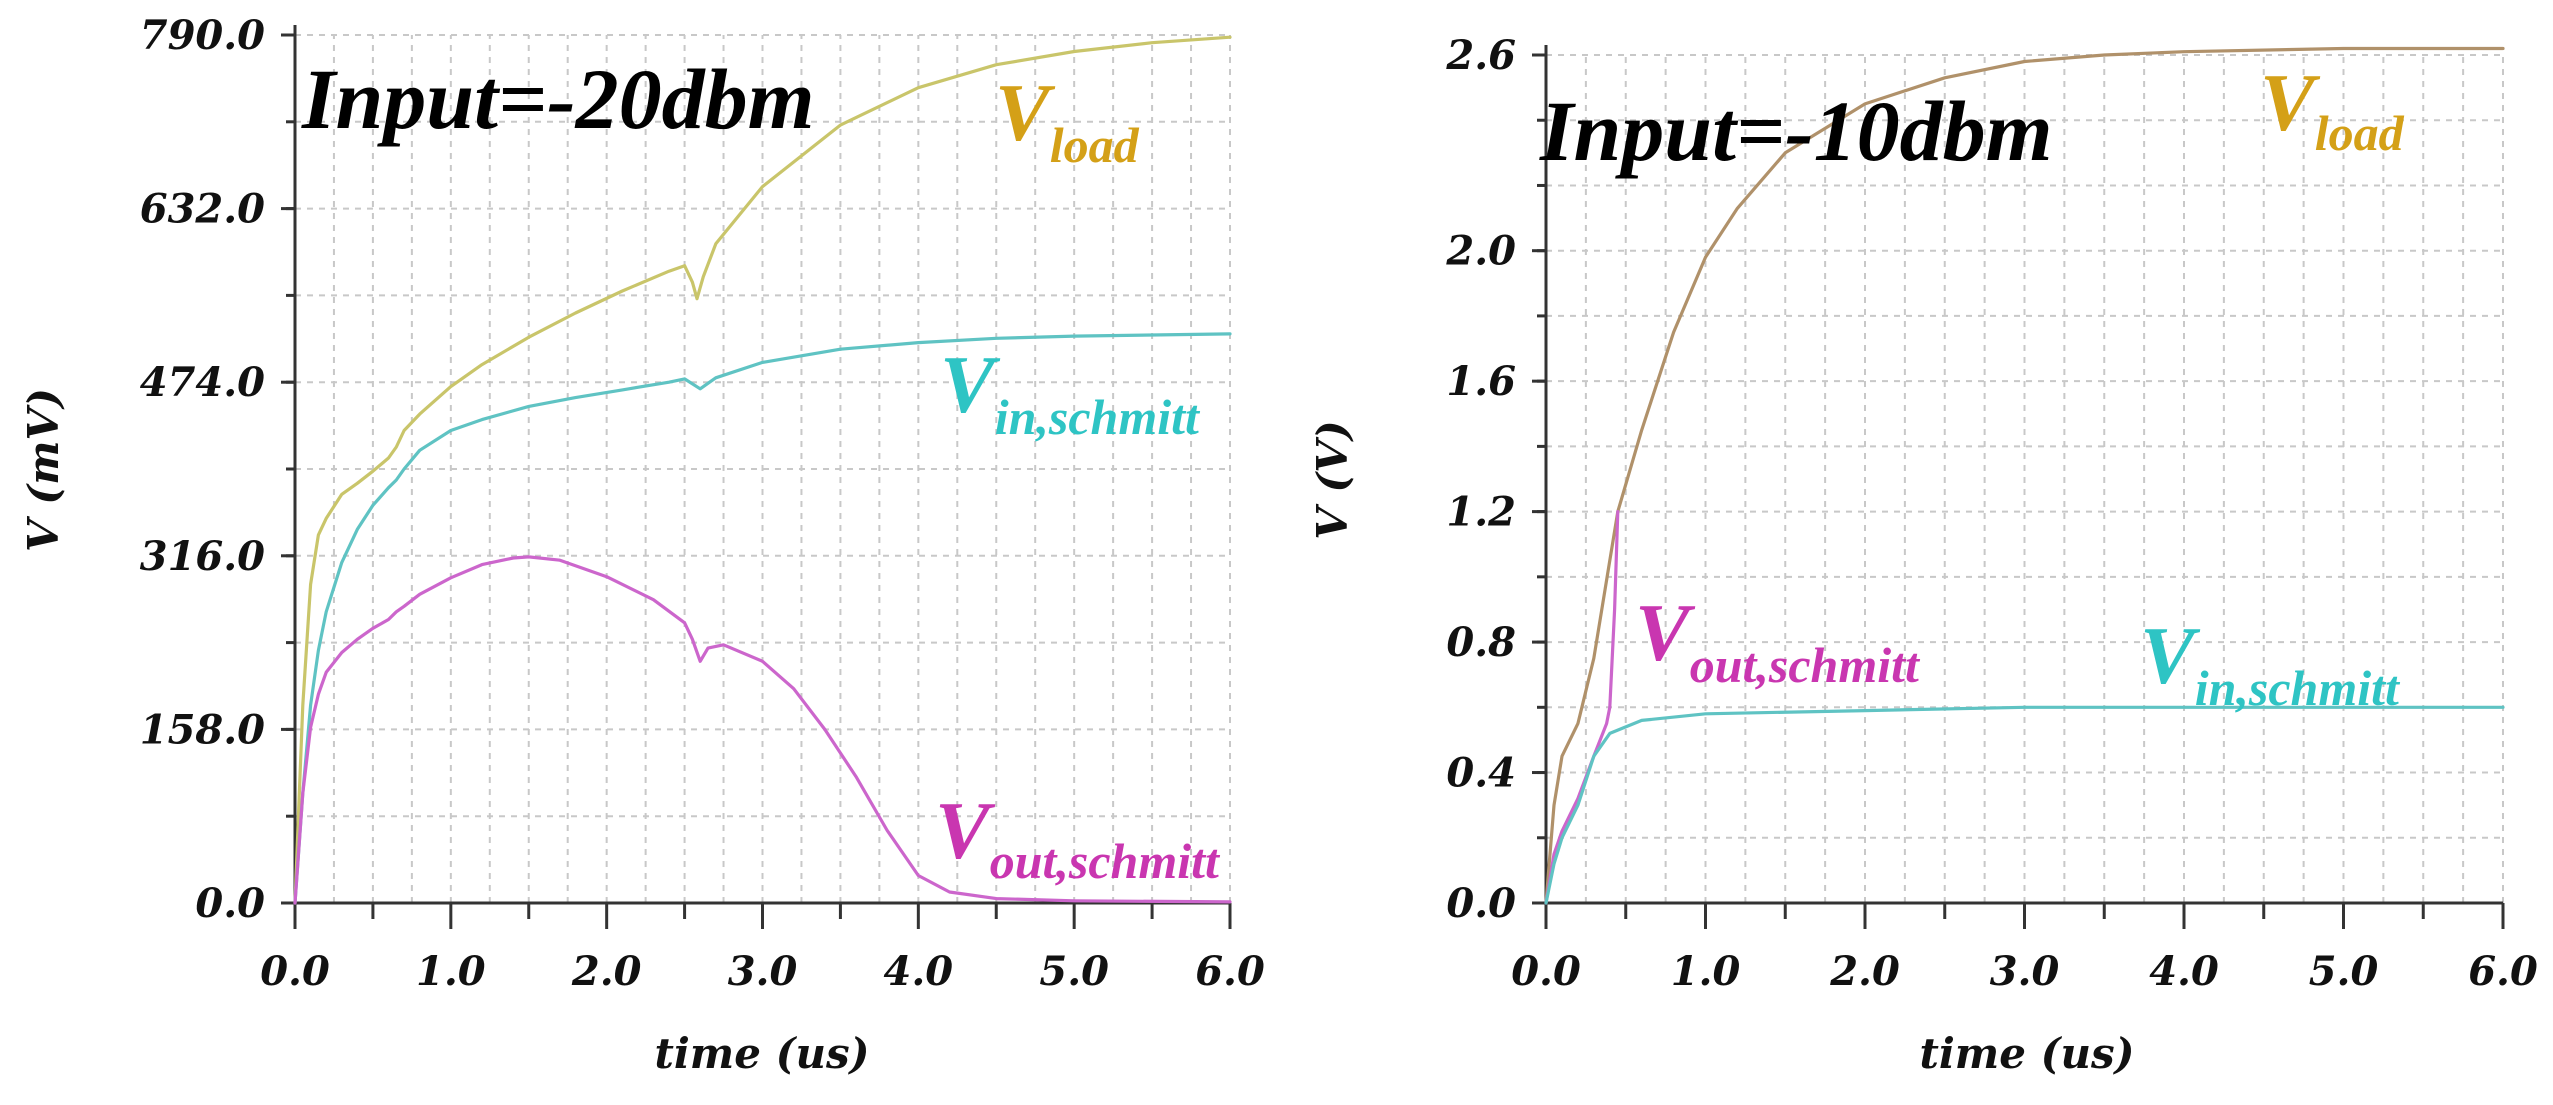 The height and width of the screenshot is (1105, 2553). Describe the element at coordinates (202, 35) in the screenshot. I see `y-tick-label: 790.0` at that location.